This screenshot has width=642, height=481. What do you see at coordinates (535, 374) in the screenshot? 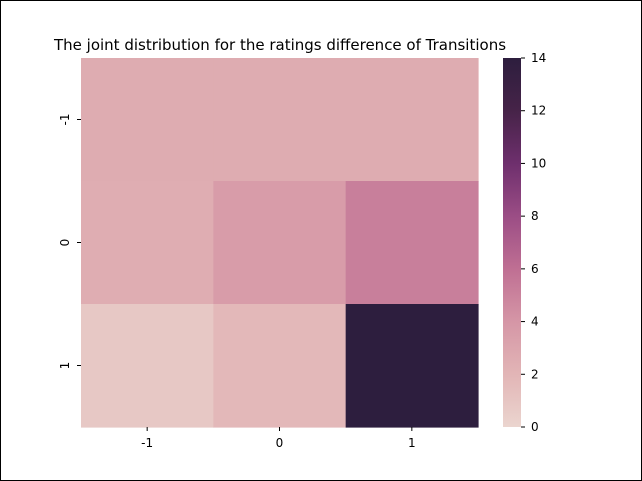
I see `colorbar-tick-label: 2` at bounding box center [535, 374].